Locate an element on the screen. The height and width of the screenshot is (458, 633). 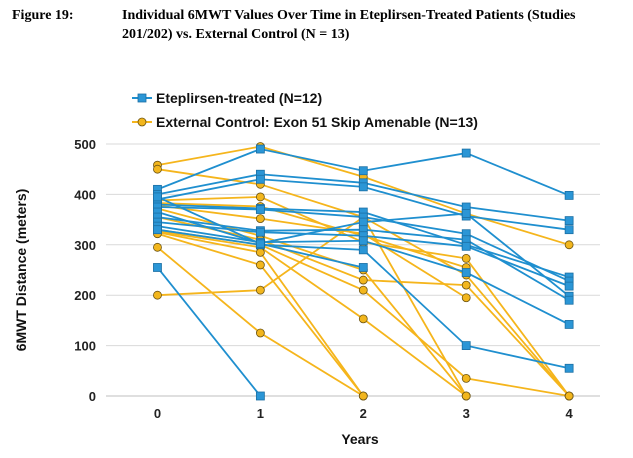
y-axis-title: 6MWT Distance (meters) is located at coordinates (21, 270).